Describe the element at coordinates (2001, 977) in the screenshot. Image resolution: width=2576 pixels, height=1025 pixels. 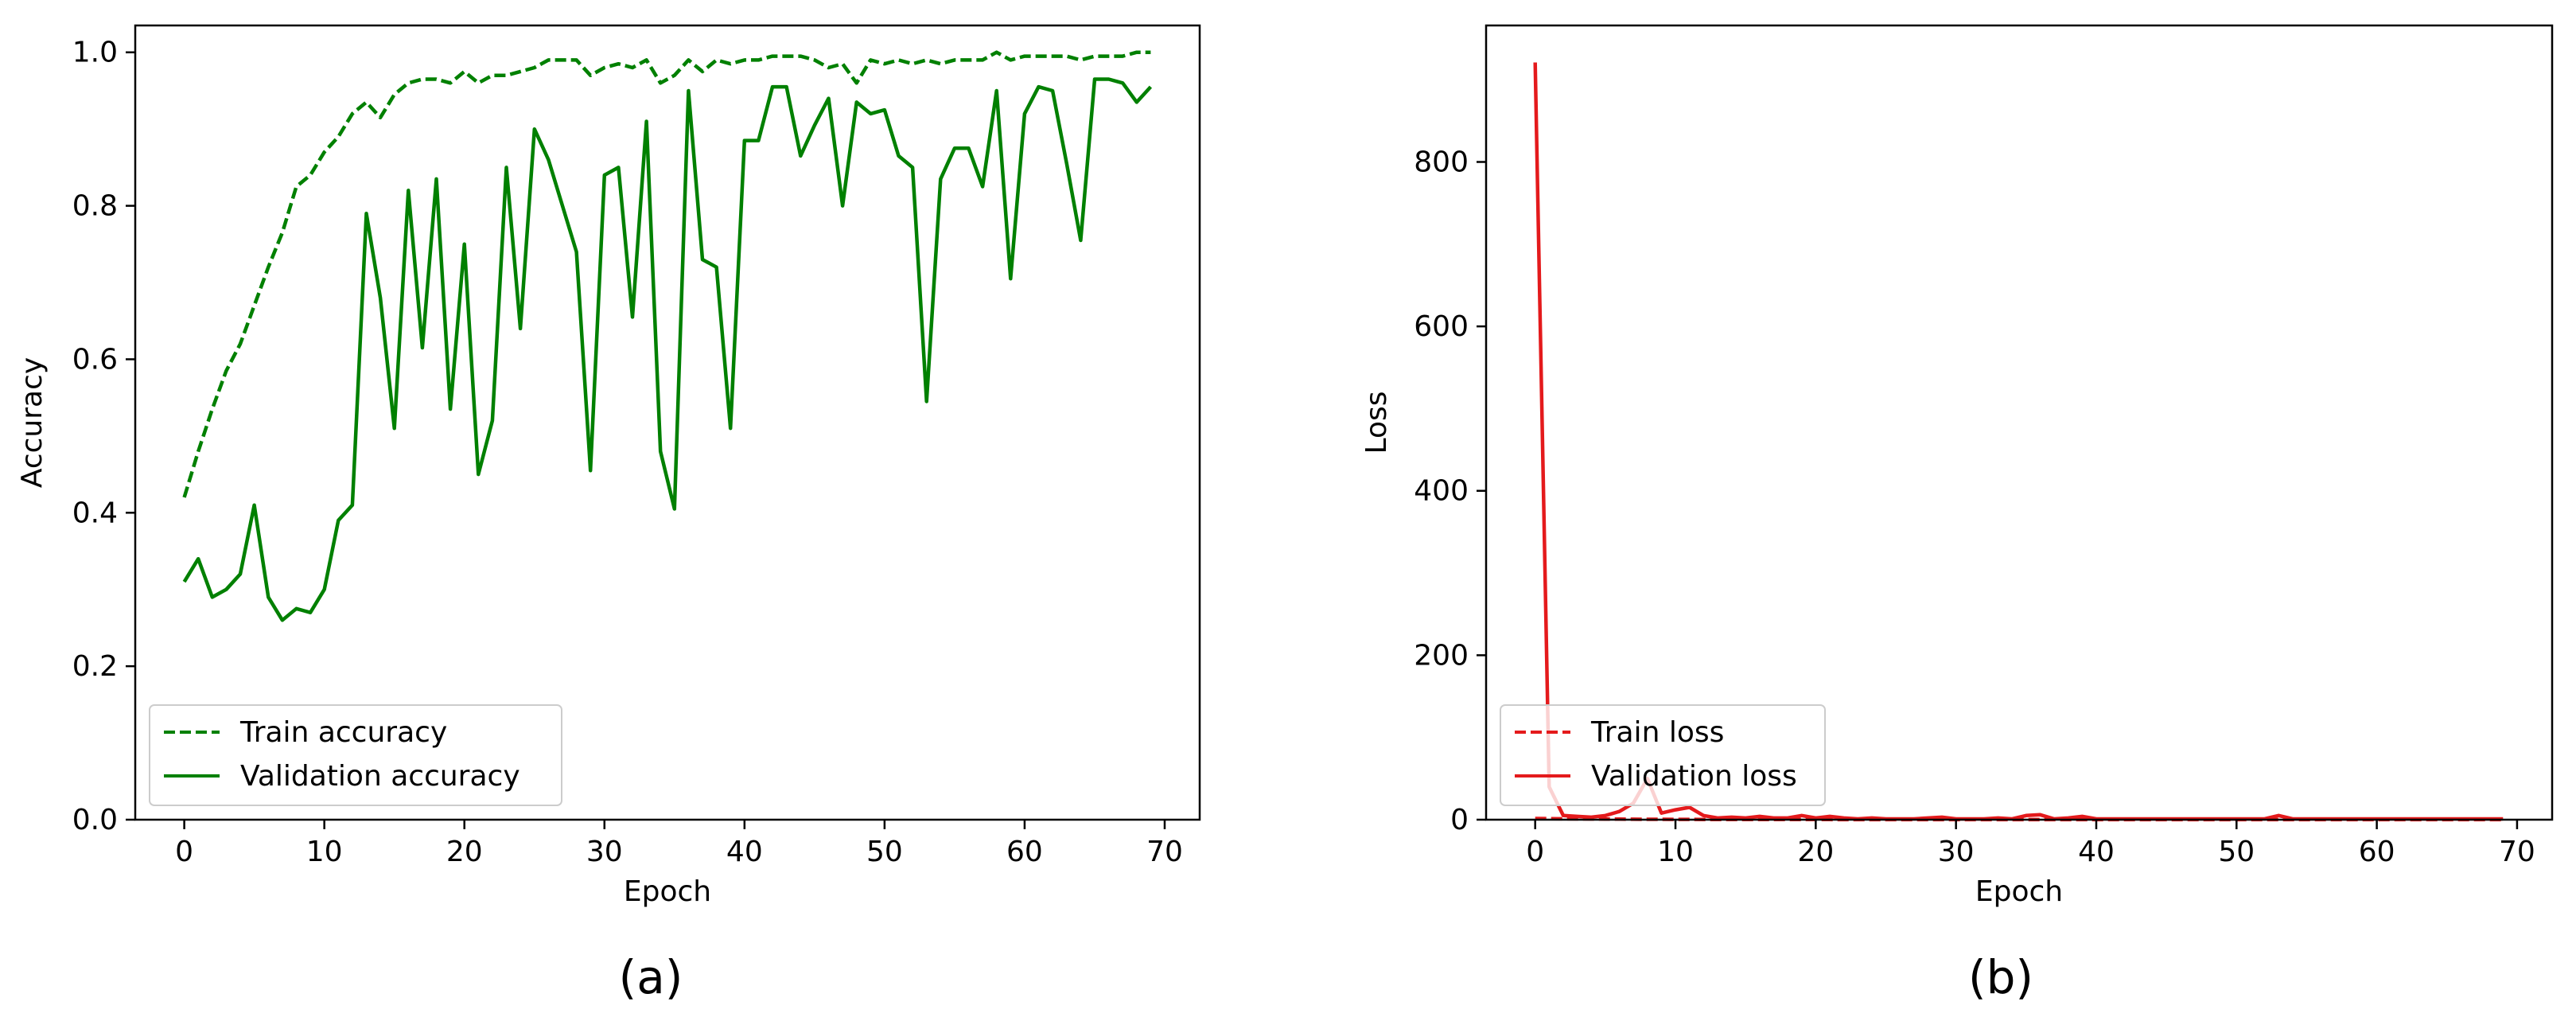
I see `loss-panel-caption: (b)` at that location.